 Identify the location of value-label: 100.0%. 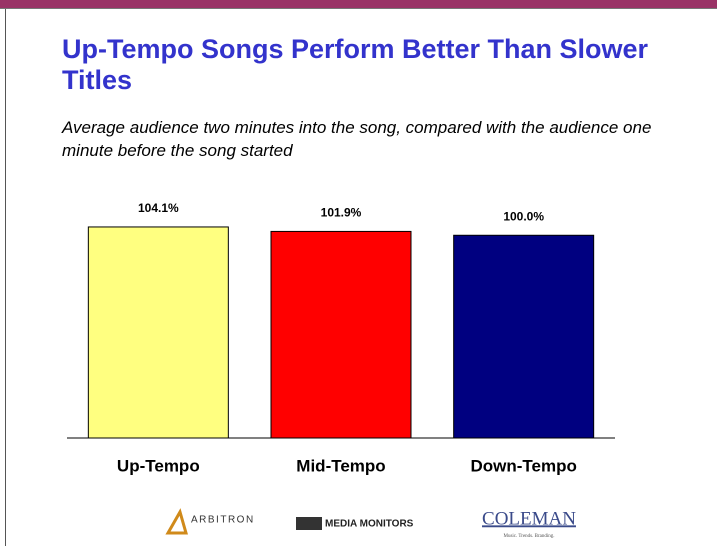
(523, 216).